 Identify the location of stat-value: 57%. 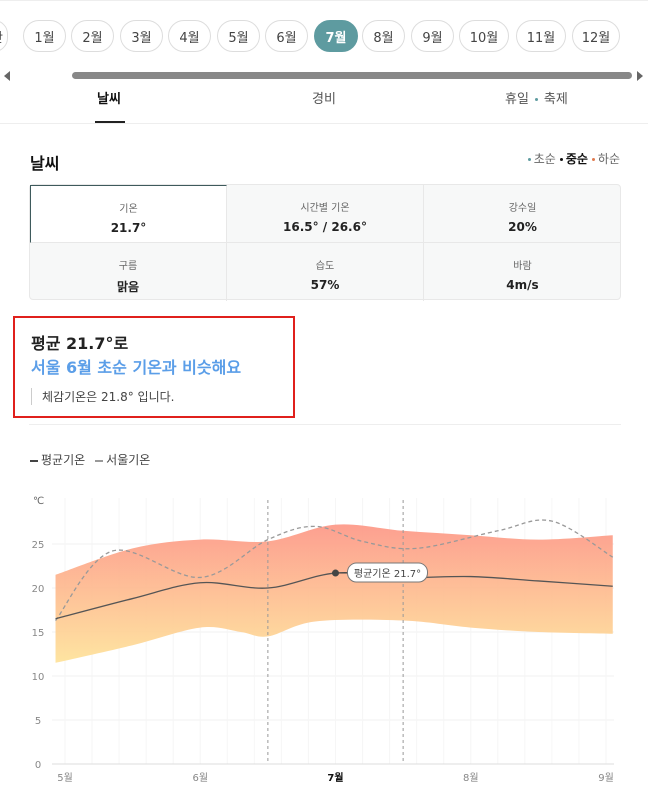
(325, 285).